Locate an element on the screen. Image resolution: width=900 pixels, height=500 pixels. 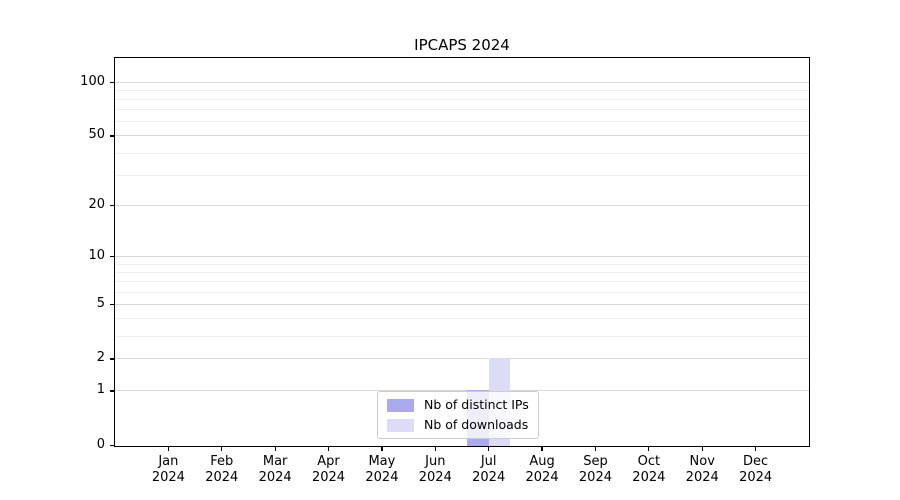
y-axis-tick-label: 5 is located at coordinates (100, 303).